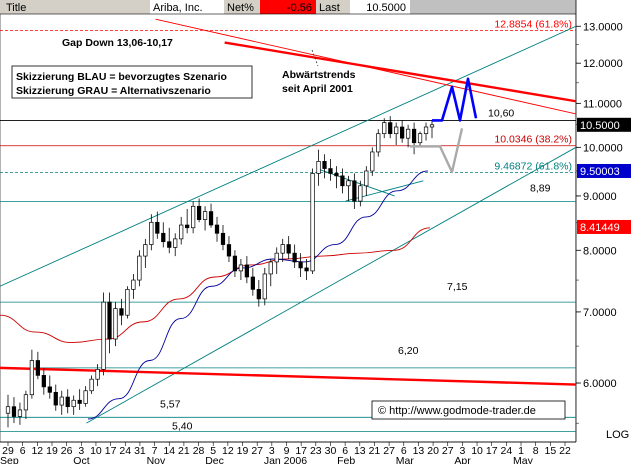 The height and width of the screenshot is (464, 631). I want to click on x-day-label-1: 6, so click(23, 451).